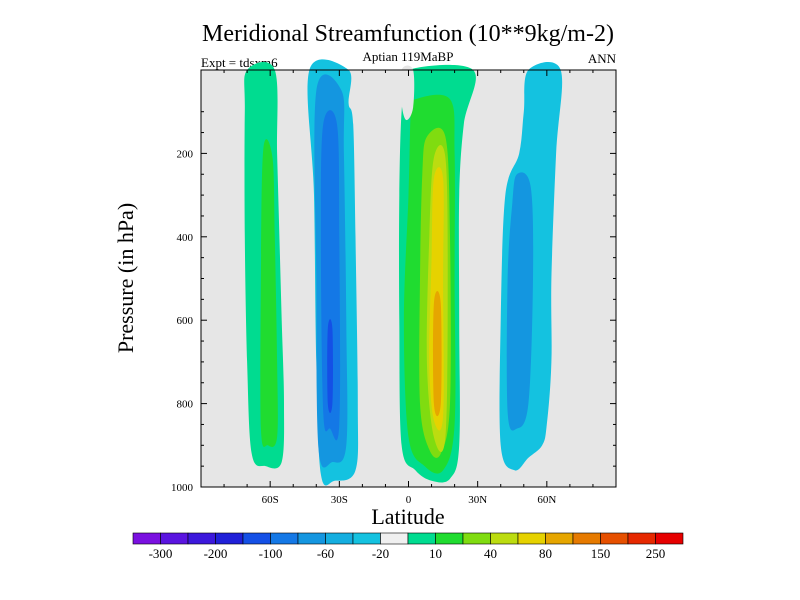 This screenshot has width=800, height=600. What do you see at coordinates (545, 553) in the screenshot?
I see `colorbar-label: 80` at bounding box center [545, 553].